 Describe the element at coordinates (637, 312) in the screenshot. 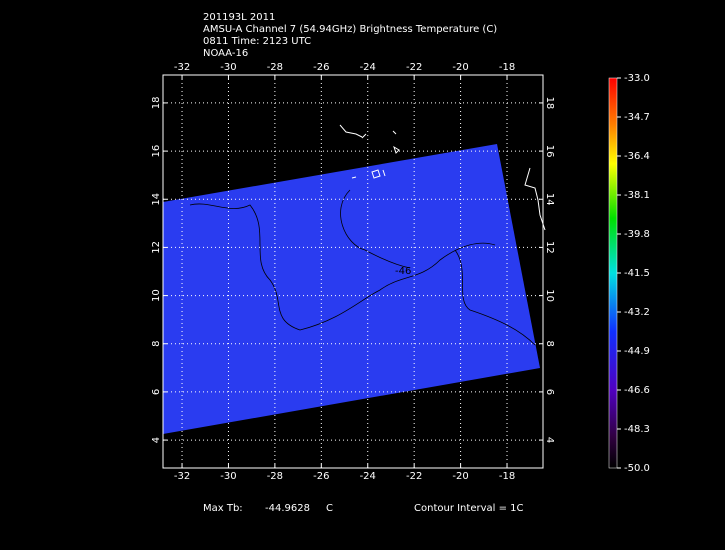

I see `colorbar-label: -43.2` at that location.